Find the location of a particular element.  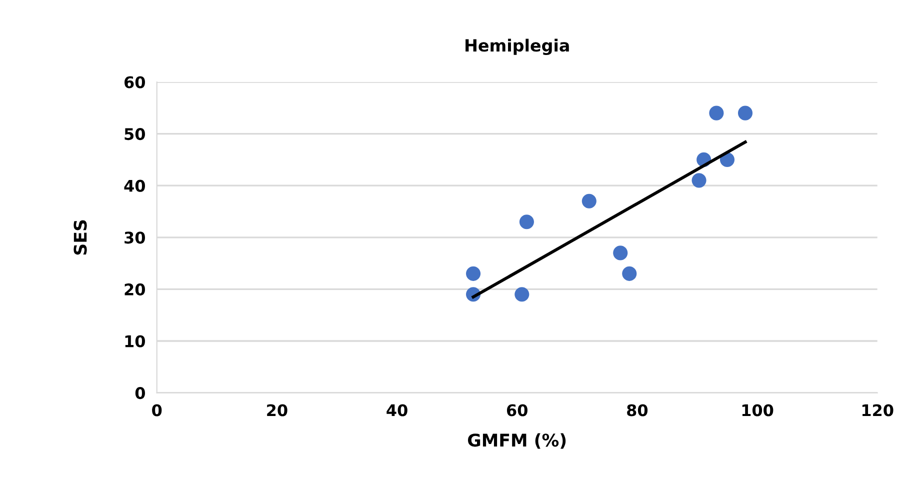

y-tick-label: 60 is located at coordinates (134, 82).